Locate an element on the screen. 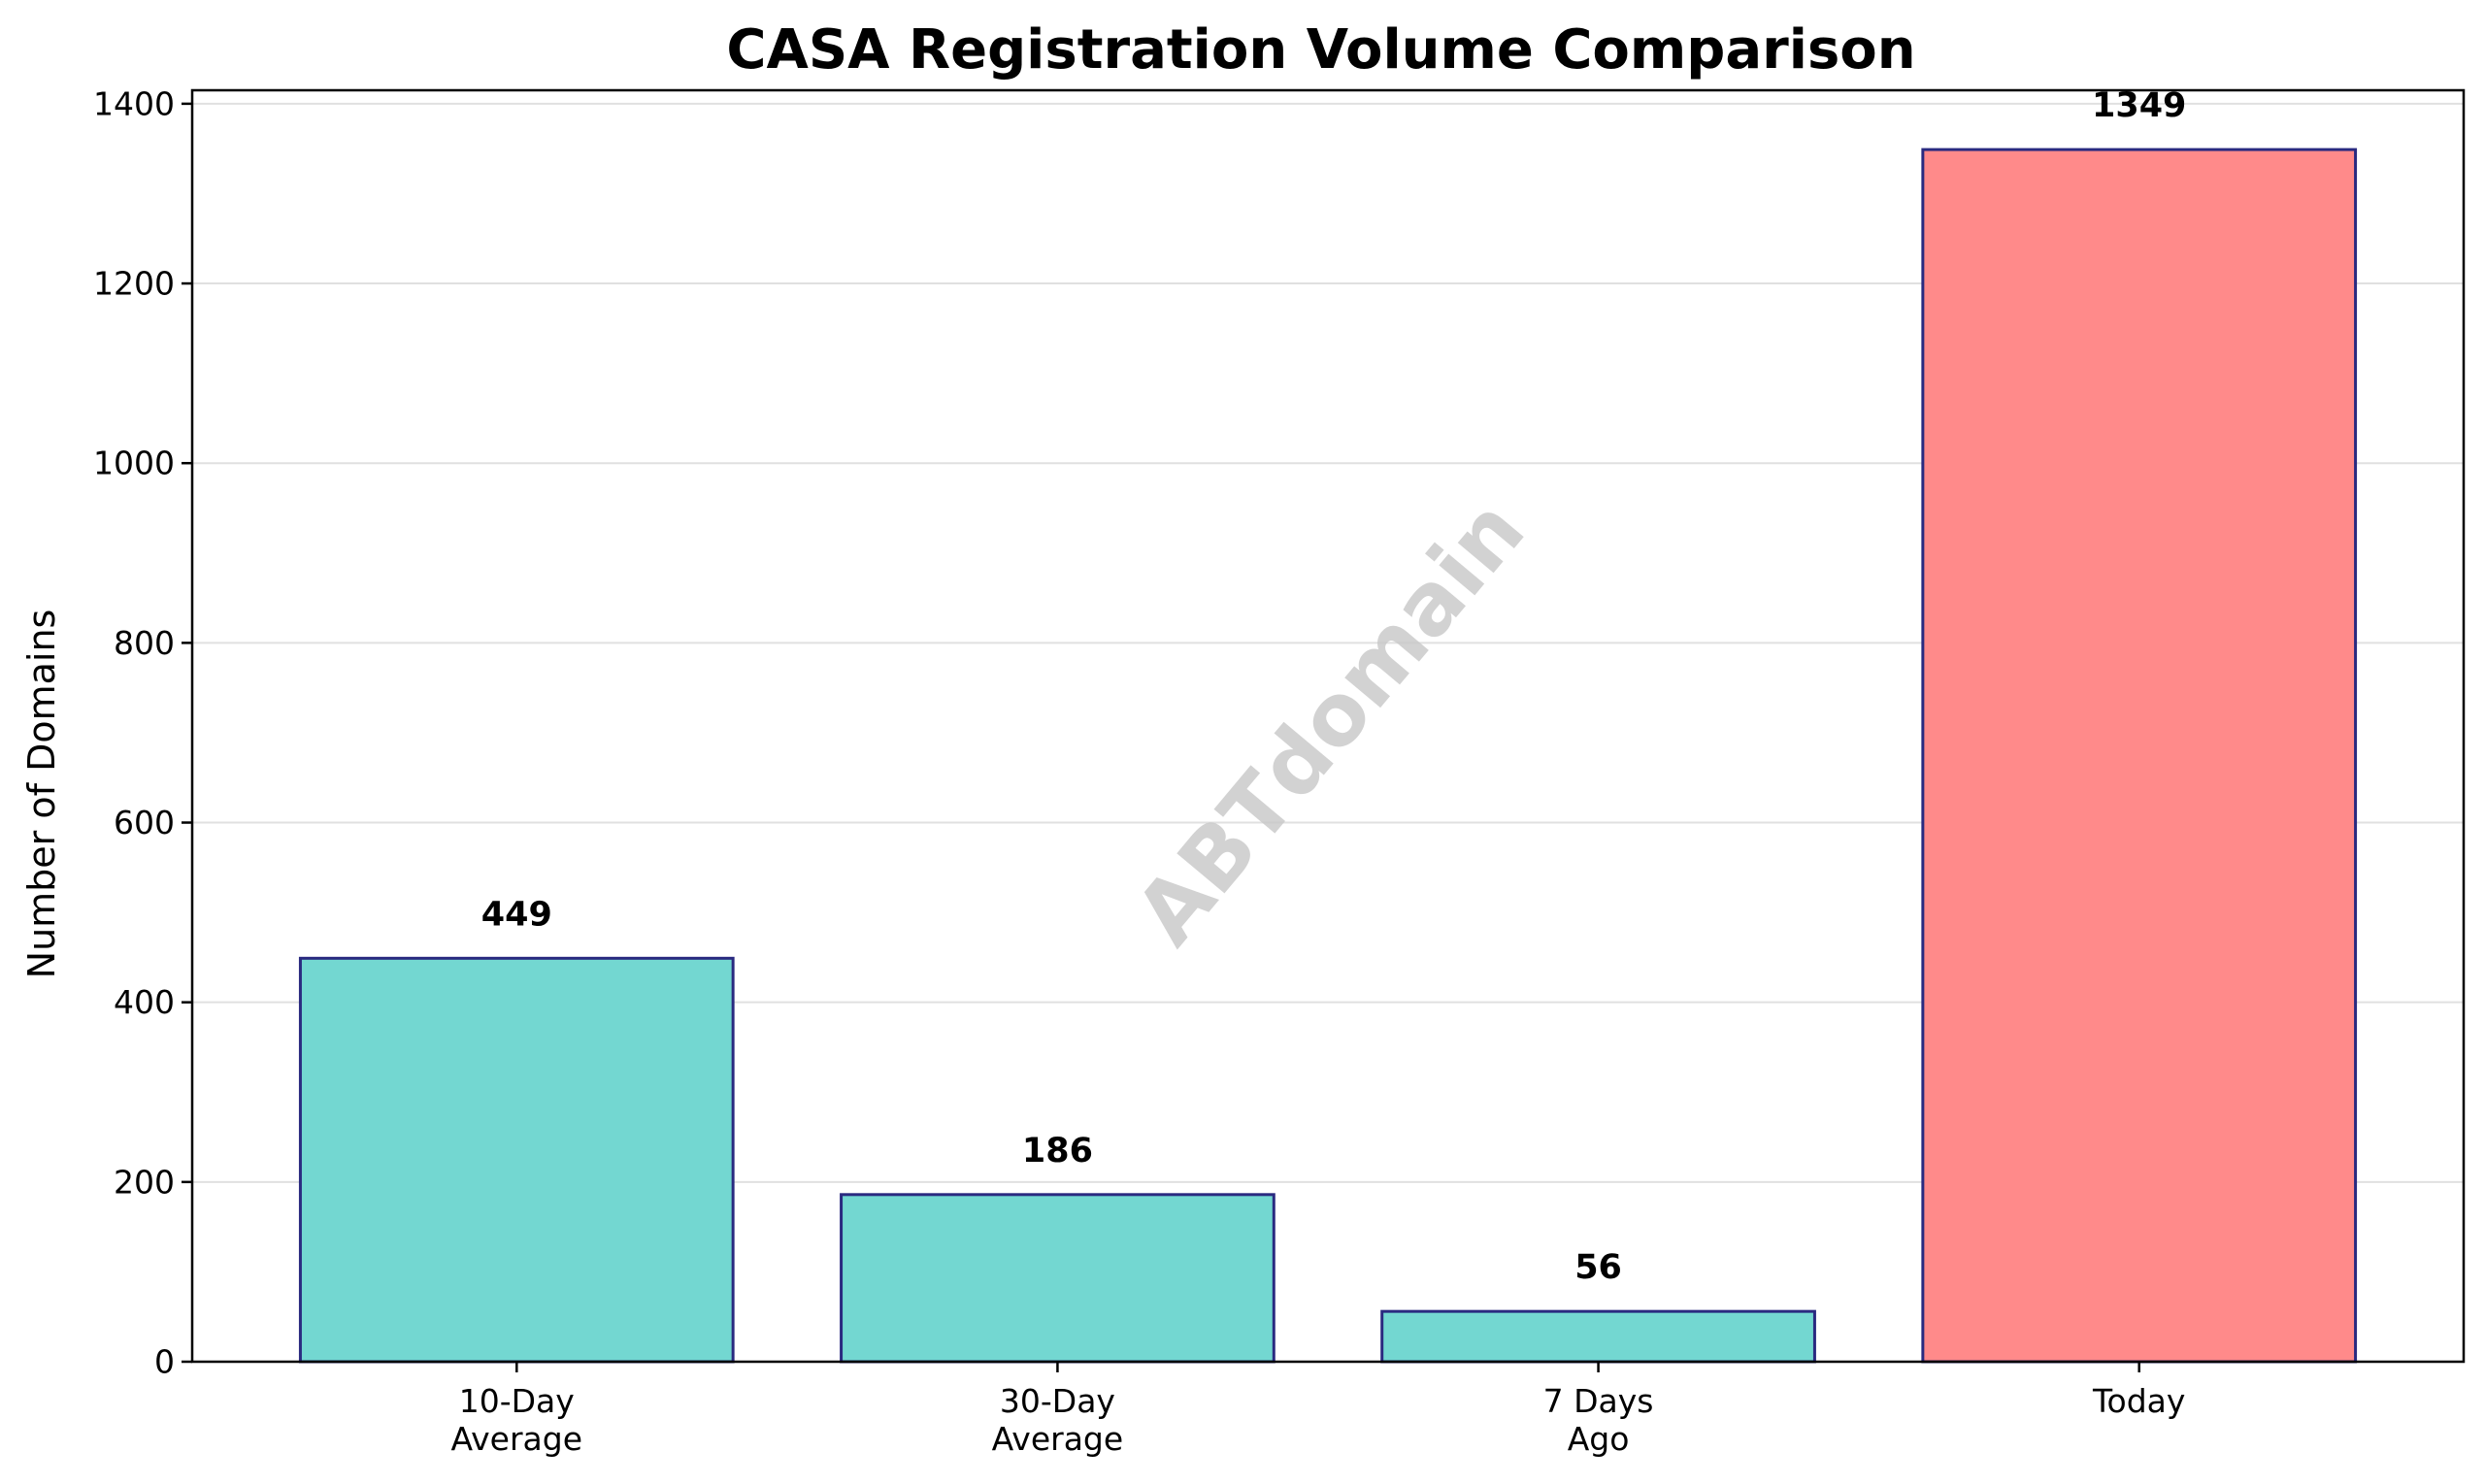 The height and width of the screenshot is (1484, 2485). data-label: 1349 is located at coordinates (2139, 105).